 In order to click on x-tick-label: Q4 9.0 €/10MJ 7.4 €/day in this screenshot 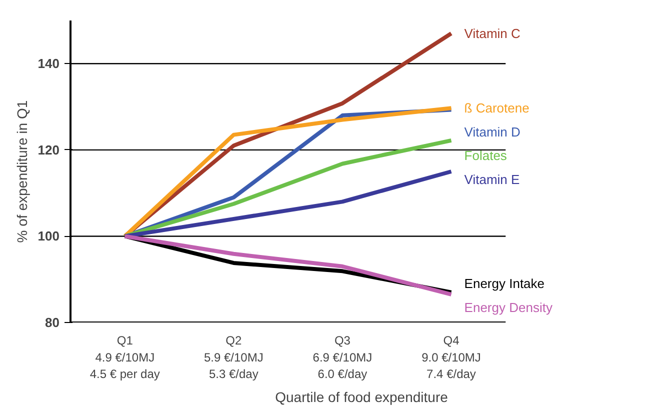, I will do `click(451, 358)`.